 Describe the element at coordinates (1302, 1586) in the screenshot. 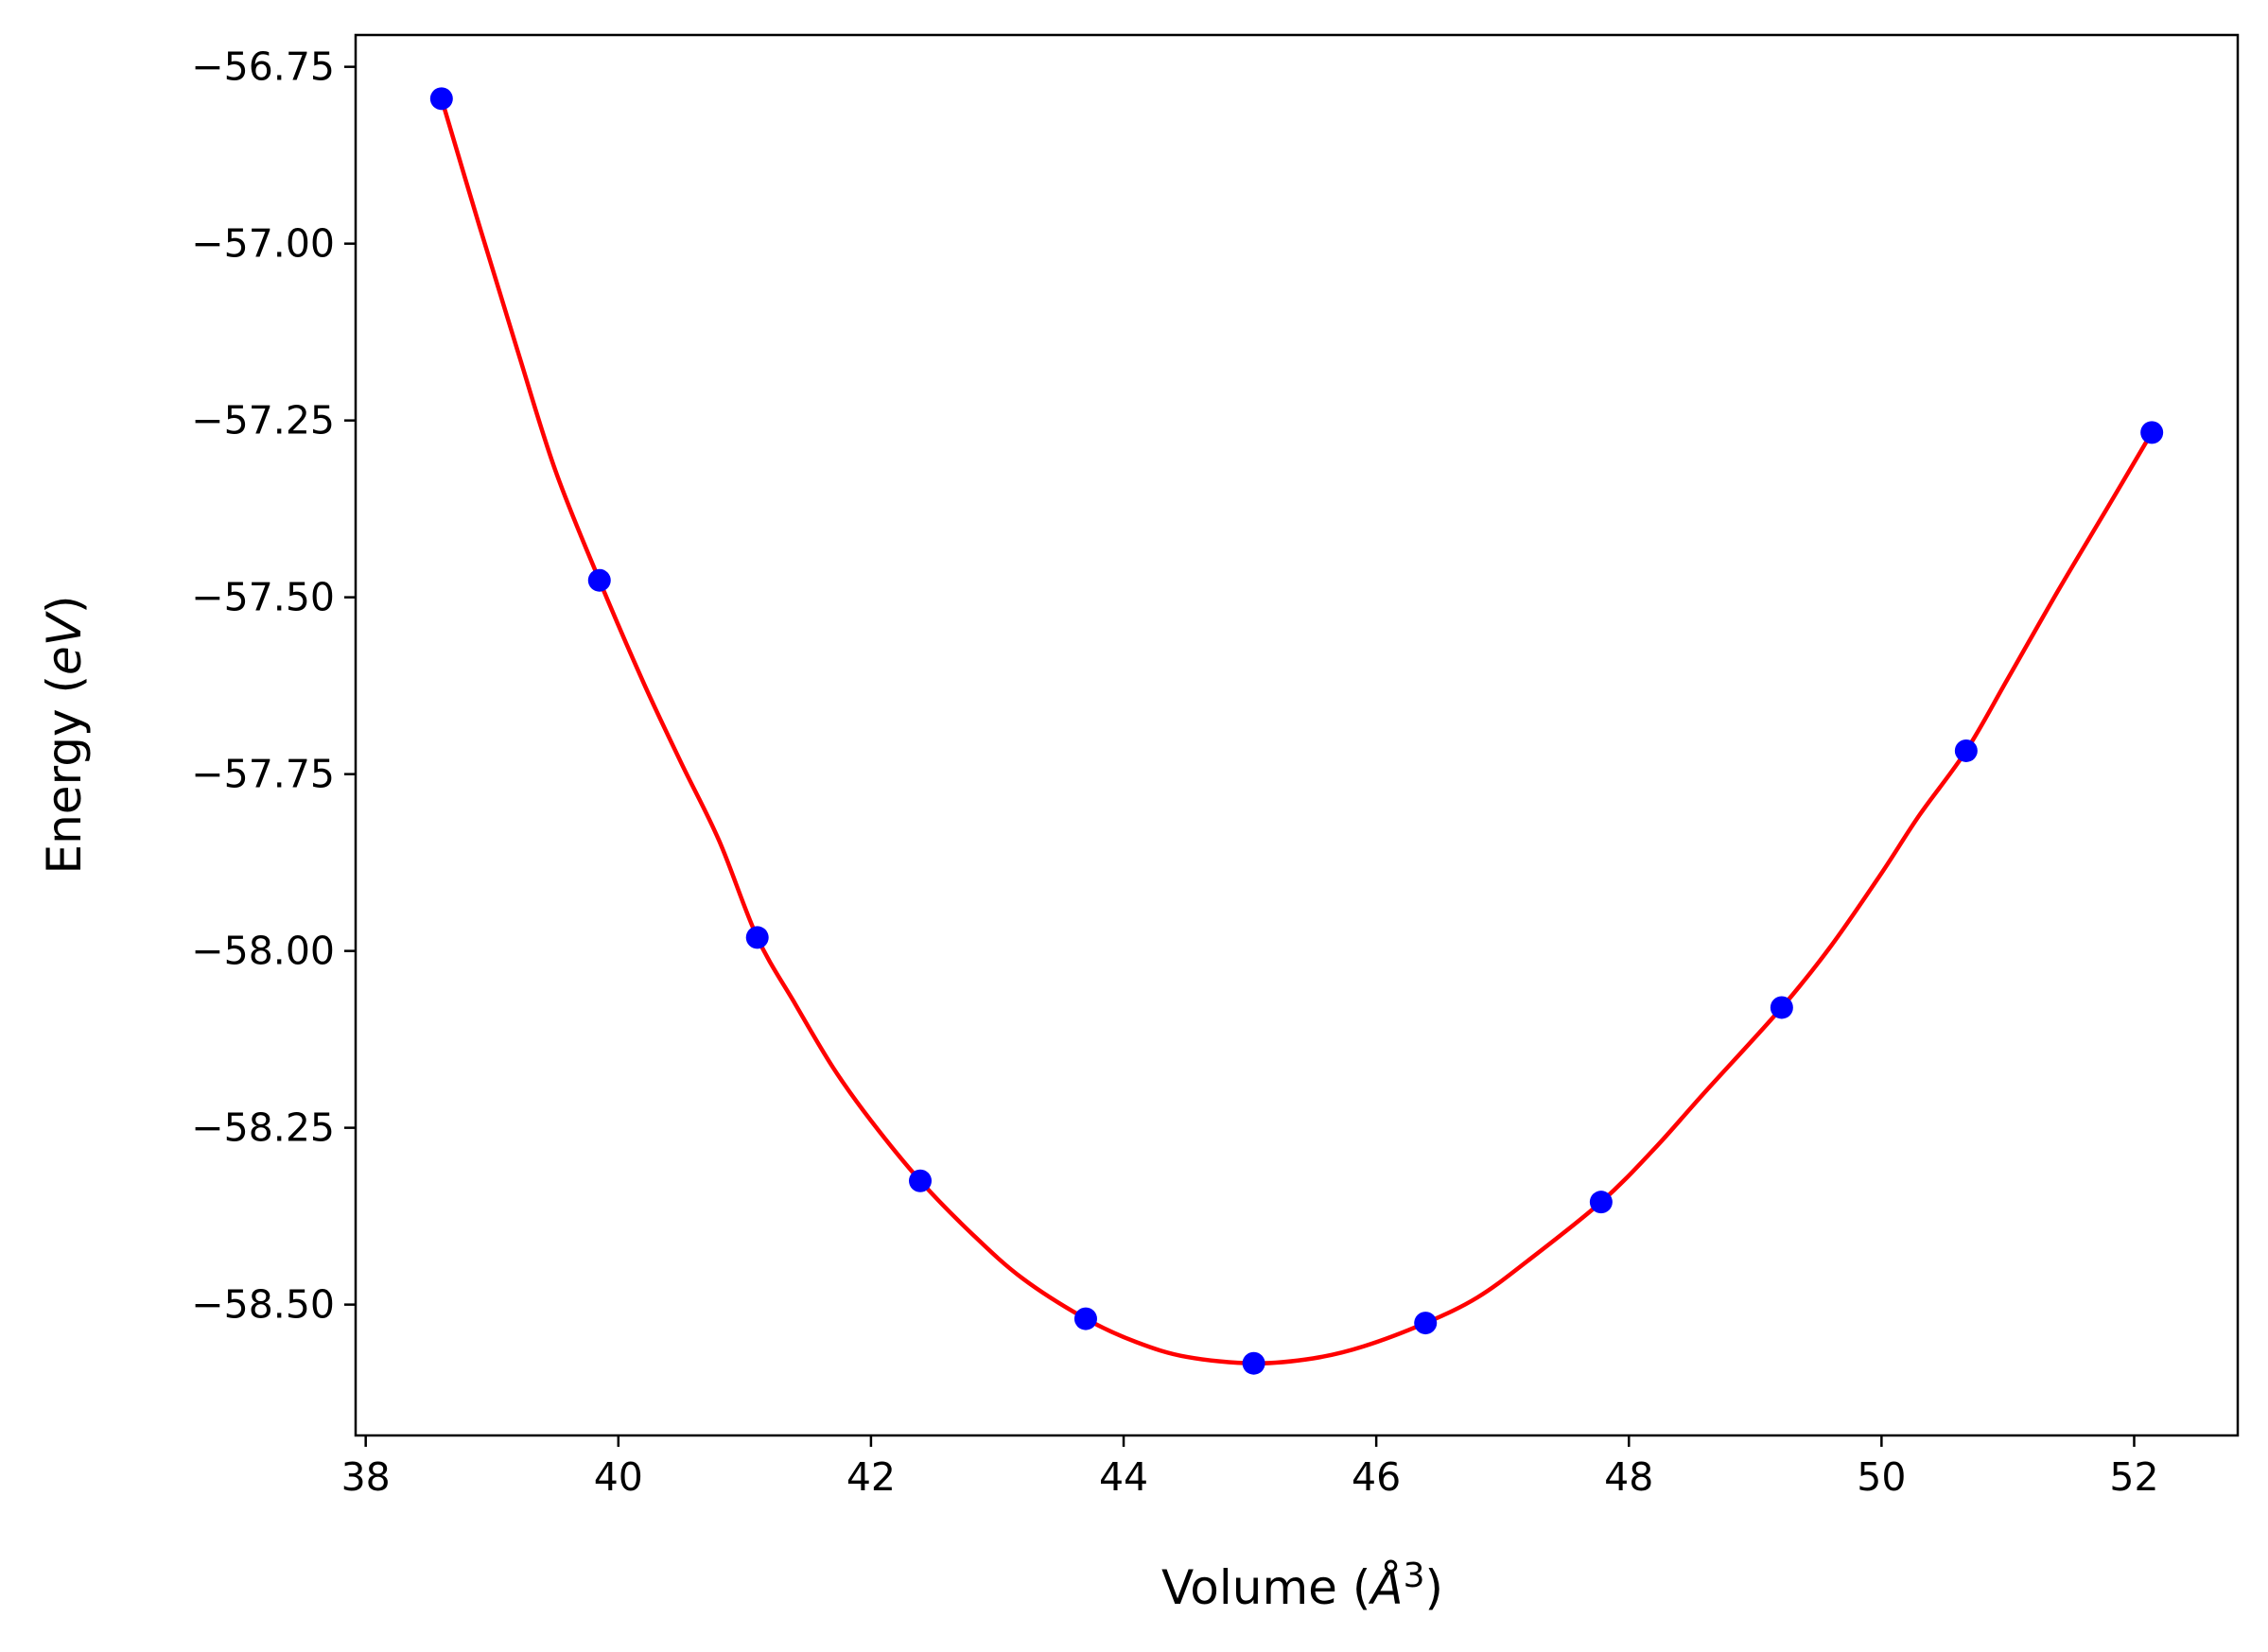

I see `x-axis-label: Volume (Å3)` at that location.